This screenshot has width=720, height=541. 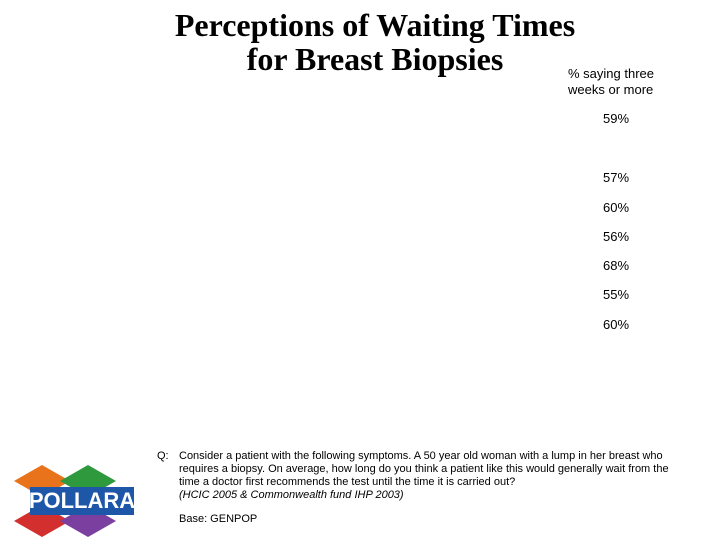 I want to click on title-line-1: Perceptions of Waiting Times, so click(x=375, y=25).